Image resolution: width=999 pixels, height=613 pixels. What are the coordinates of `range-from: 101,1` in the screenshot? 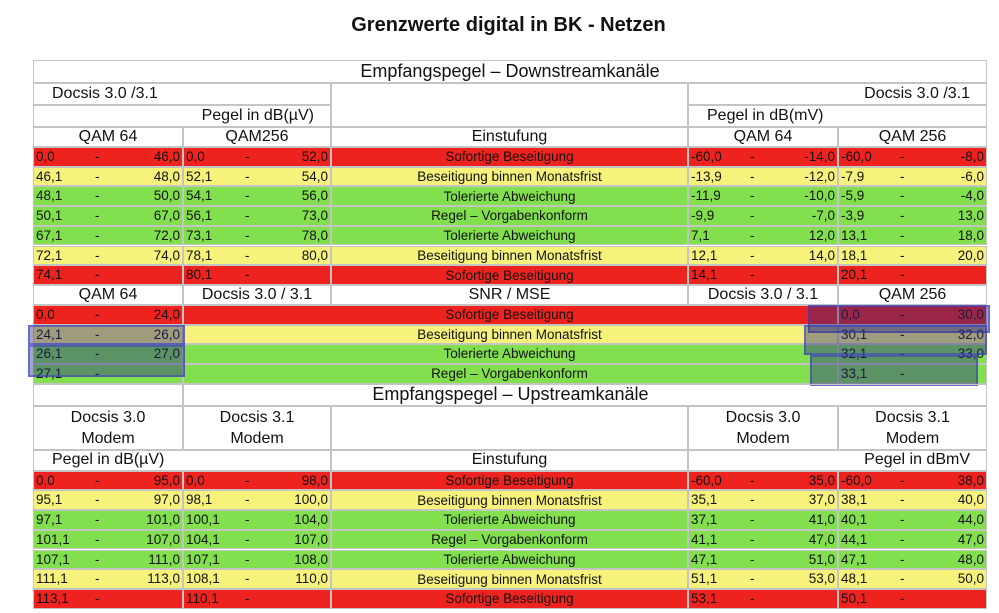 It's located at (53, 539).